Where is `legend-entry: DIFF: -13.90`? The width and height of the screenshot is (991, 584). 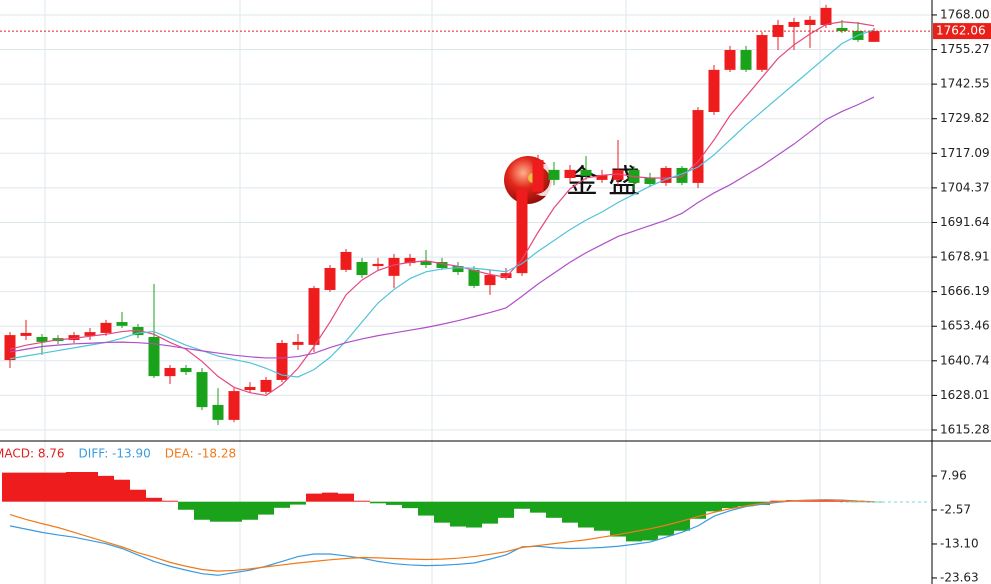 legend-entry: DIFF: -13.90 is located at coordinates (115, 454).